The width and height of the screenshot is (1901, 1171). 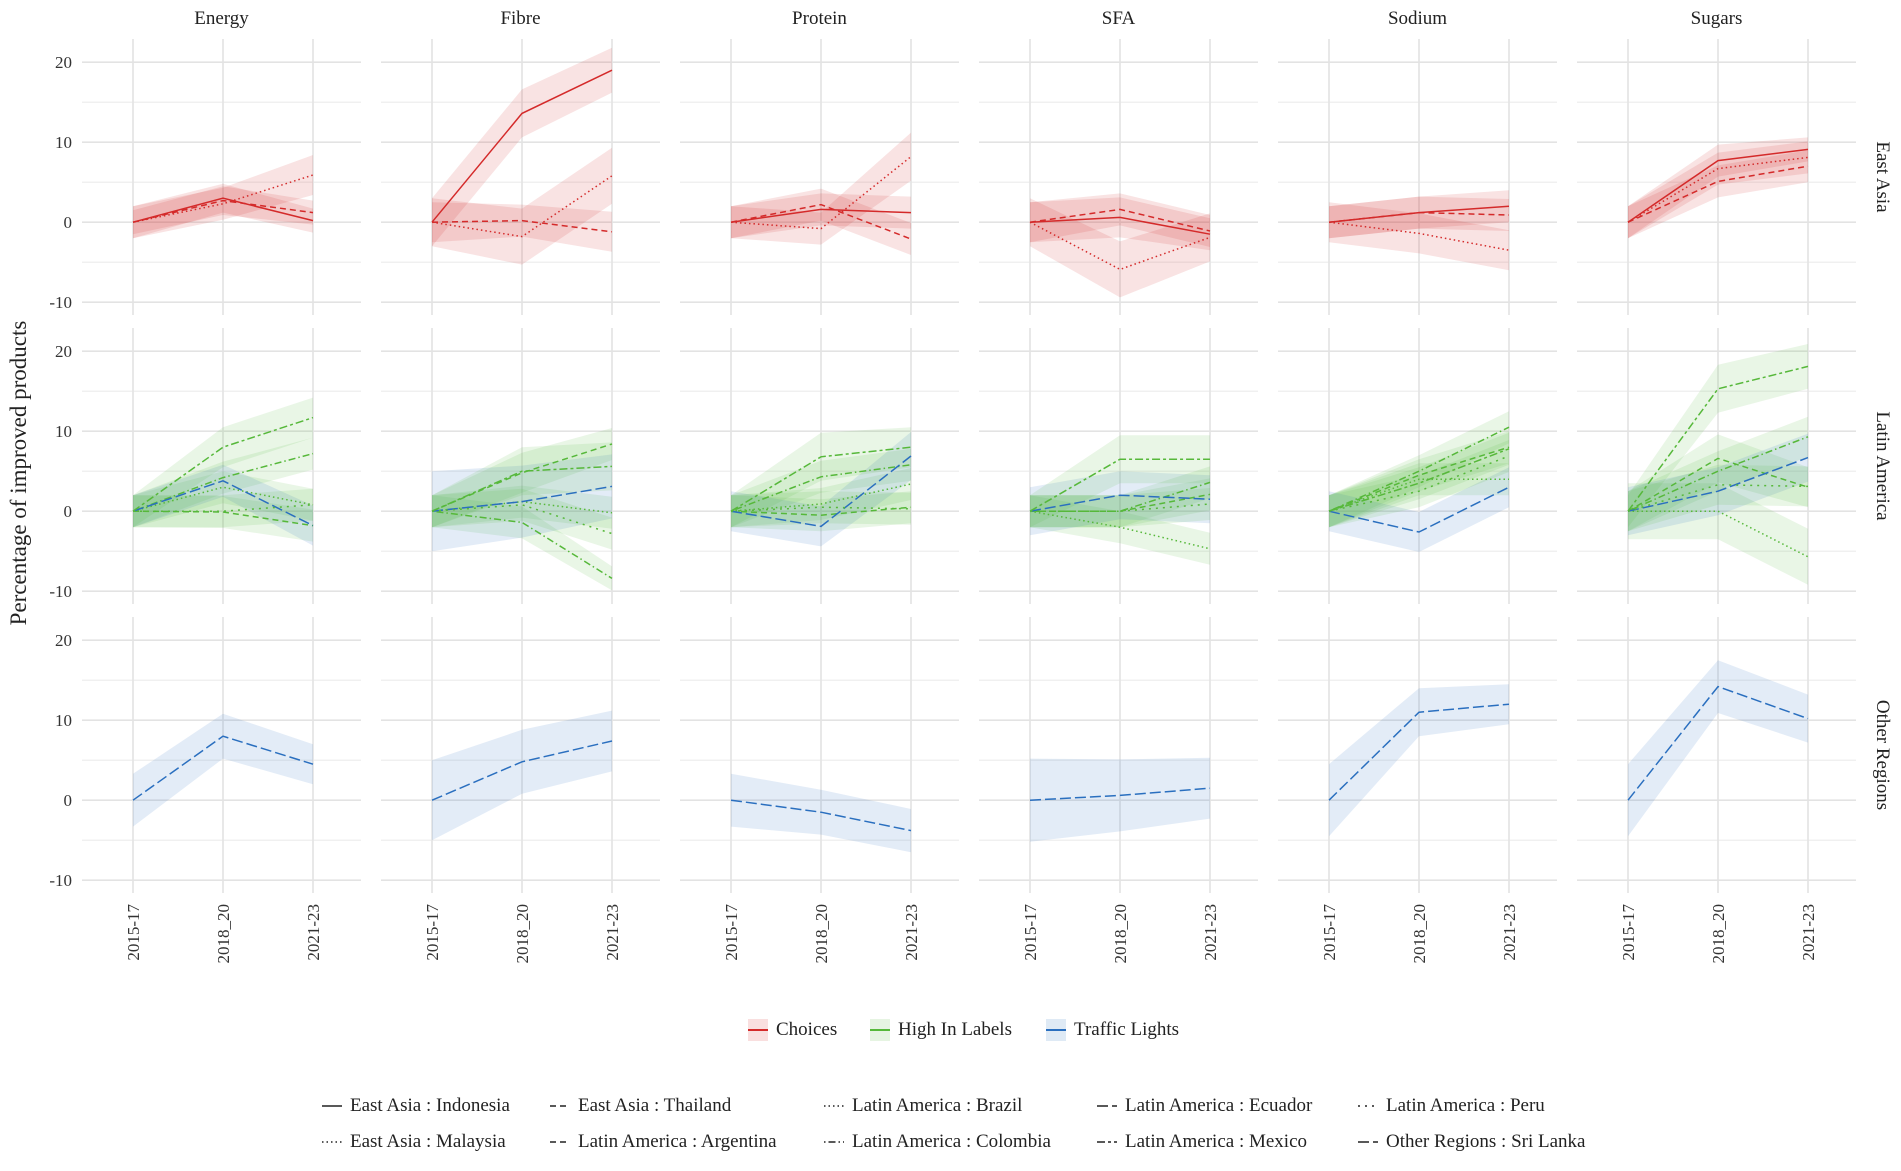 I want to click on legend-label: Choices, so click(x=807, y=1029).